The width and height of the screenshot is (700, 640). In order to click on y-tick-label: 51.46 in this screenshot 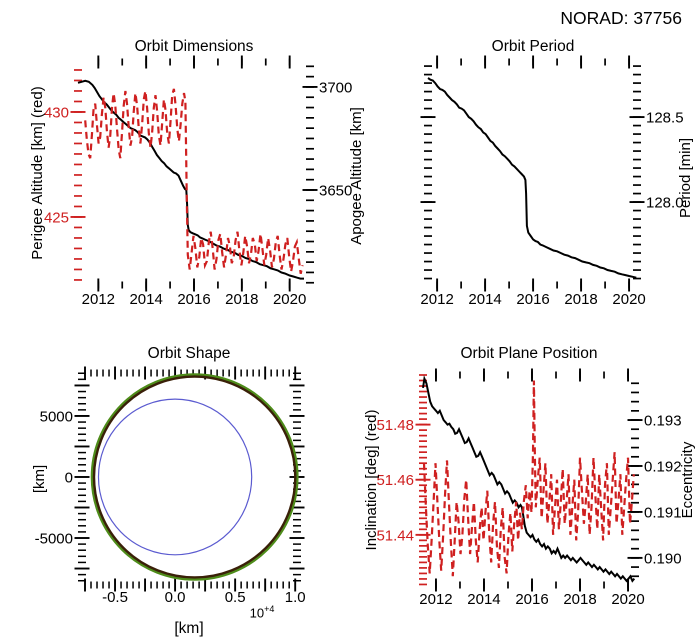, I will do `click(395, 480)`.